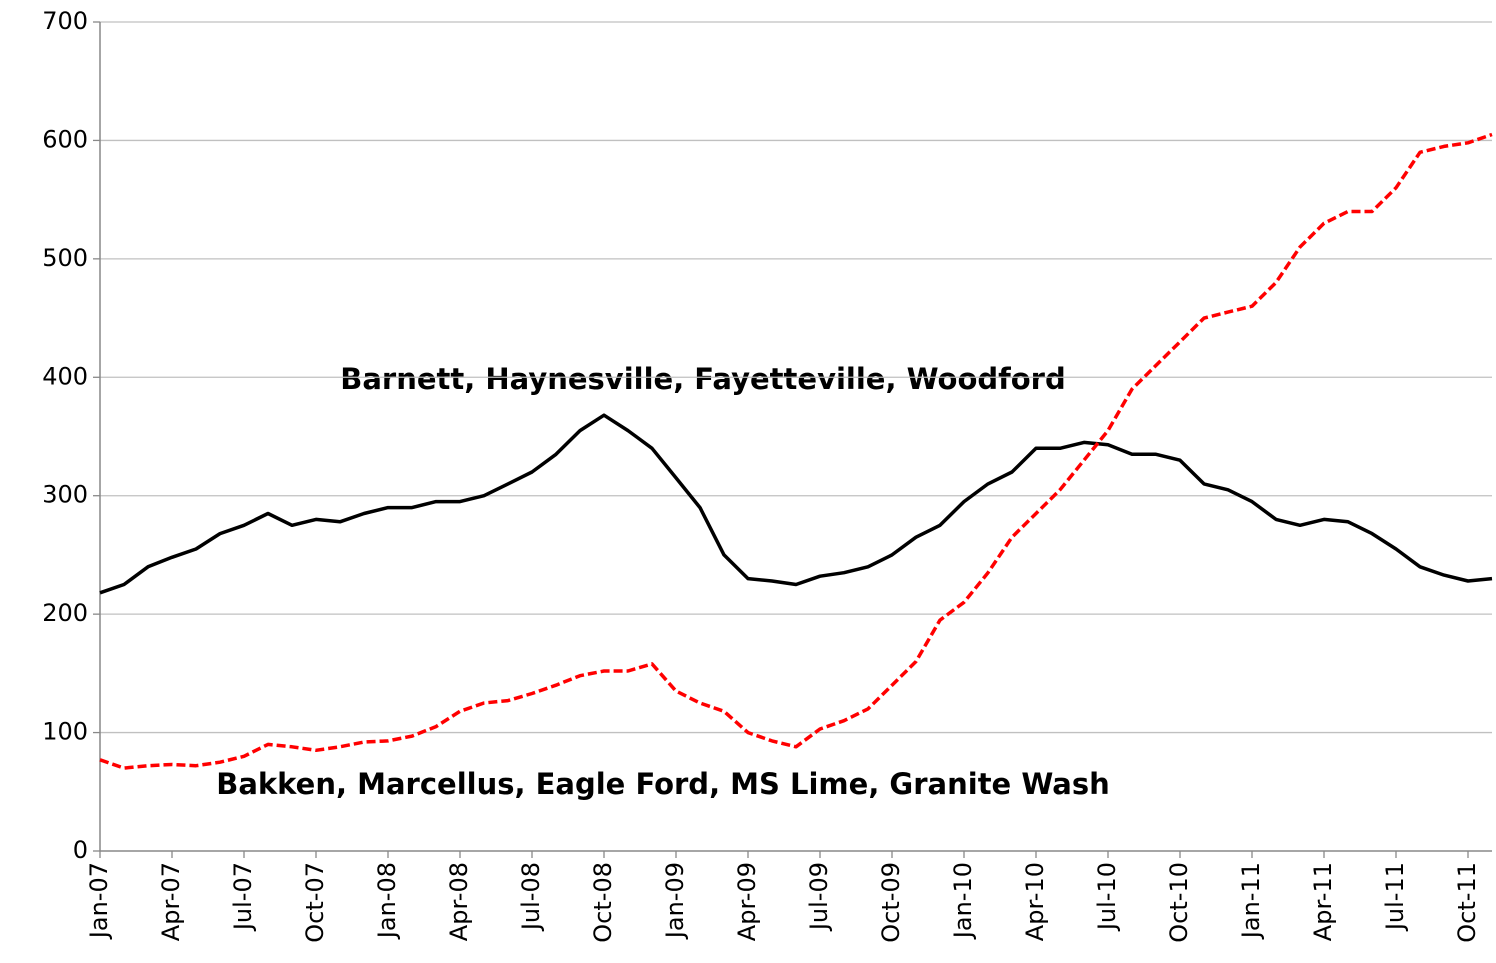 This screenshot has height=963, width=1496. What do you see at coordinates (1323, 901) in the screenshot?
I see `x-tick-label: Apr-11` at bounding box center [1323, 901].